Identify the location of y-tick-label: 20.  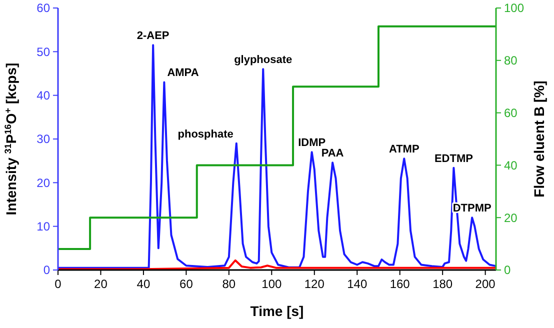
(43, 183).